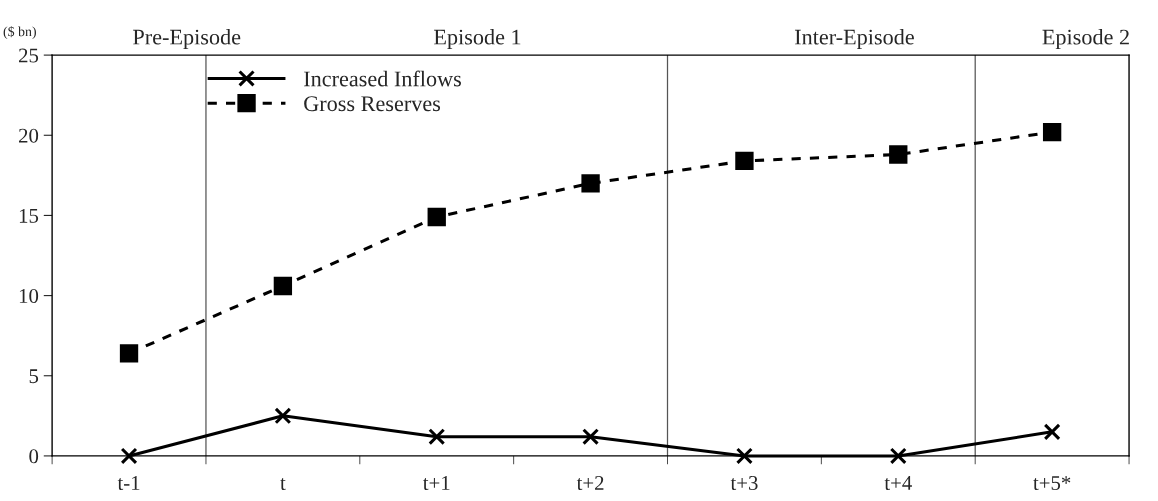 This screenshot has width=1158, height=501. What do you see at coordinates (1085, 39) in the screenshot?
I see `text: Episode 2` at bounding box center [1085, 39].